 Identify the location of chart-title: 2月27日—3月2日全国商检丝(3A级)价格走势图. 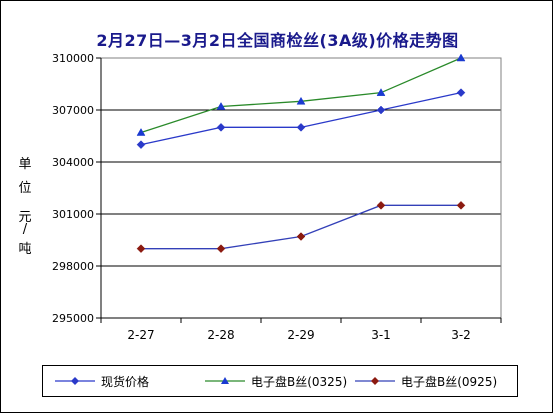
(277, 40).